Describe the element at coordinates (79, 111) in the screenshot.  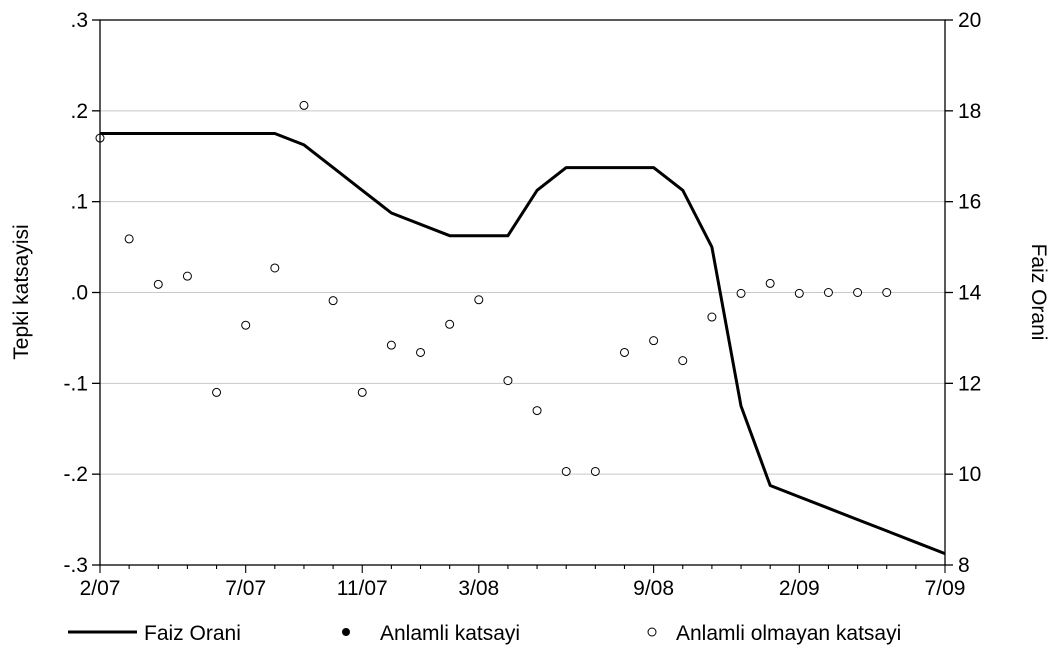
I see `left-tick-label: .2` at that location.